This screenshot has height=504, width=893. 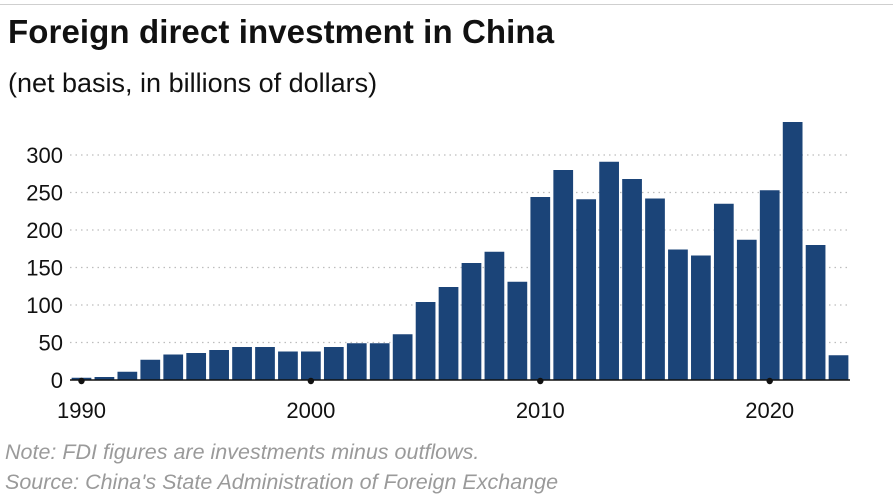 I want to click on top-rule, so click(x=446, y=4).